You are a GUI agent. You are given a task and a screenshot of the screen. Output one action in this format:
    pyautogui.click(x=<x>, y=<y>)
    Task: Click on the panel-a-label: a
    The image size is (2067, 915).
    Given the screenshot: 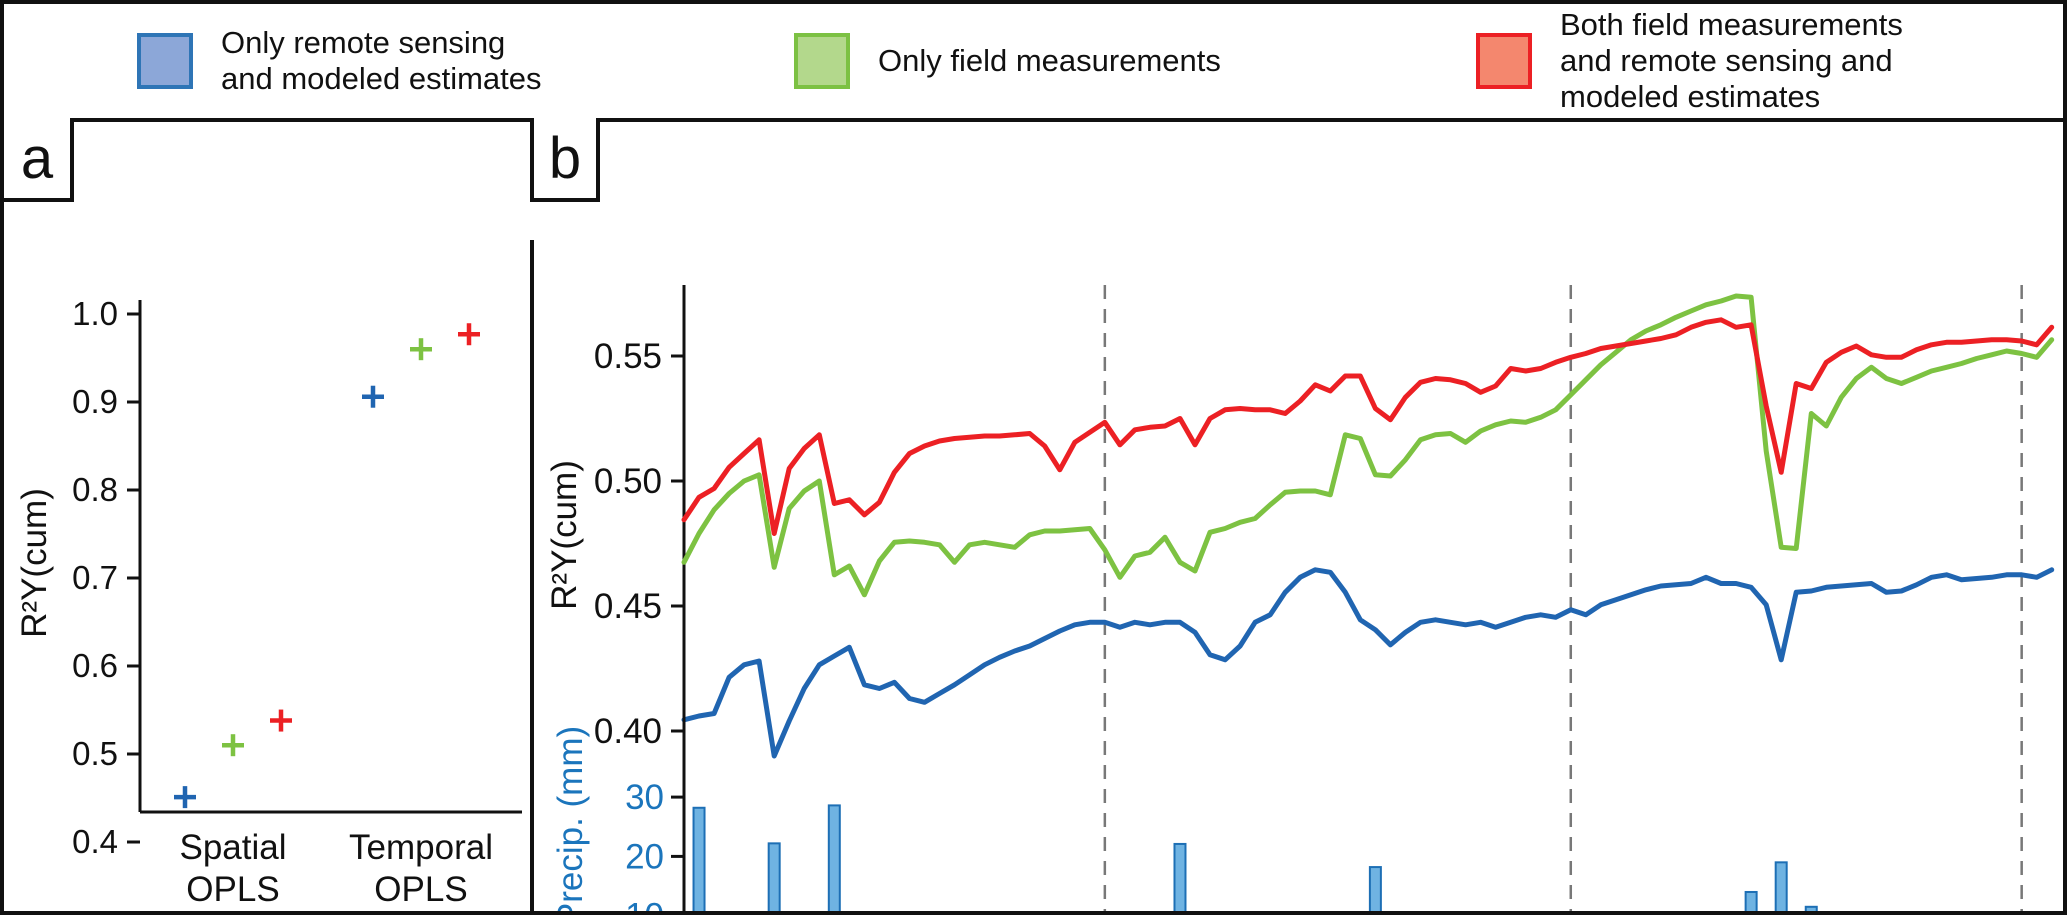 What is the action you would take?
    pyautogui.click(x=39, y=160)
    